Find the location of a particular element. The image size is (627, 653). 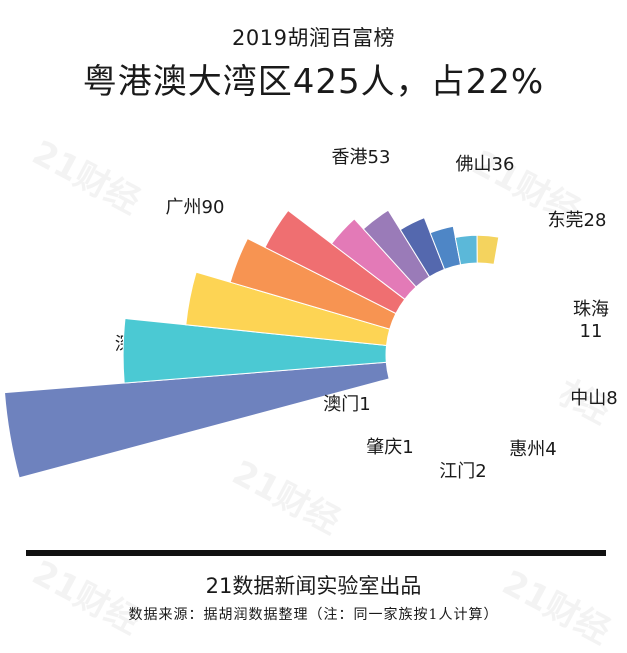

rose-segment-惠州 is located at coordinates (422, 247).